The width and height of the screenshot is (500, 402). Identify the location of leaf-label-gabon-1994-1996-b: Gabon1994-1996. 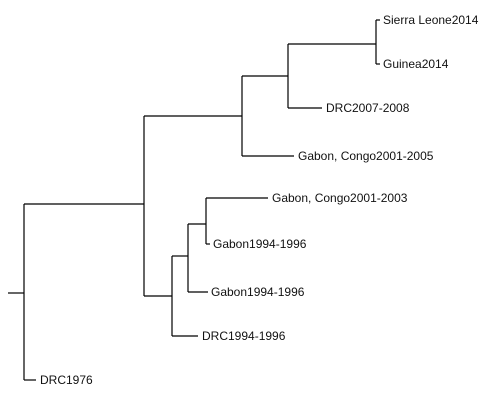
(258, 292).